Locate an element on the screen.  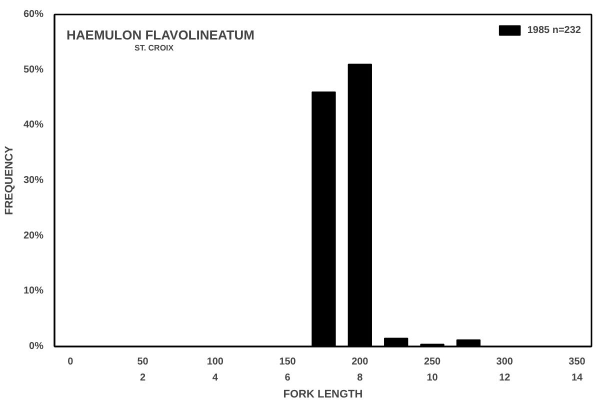
x-tick-label: 250 is located at coordinates (433, 362).